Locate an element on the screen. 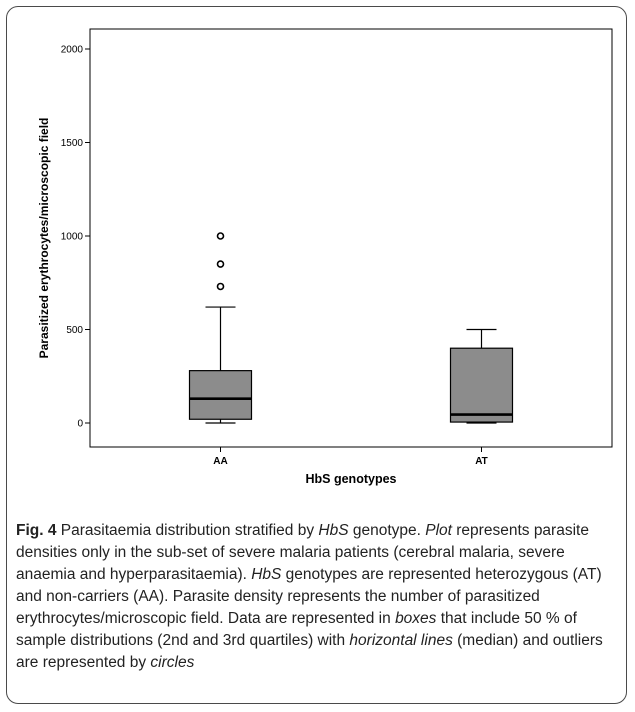 This screenshot has height=712, width=635. caption-circles-word: circles is located at coordinates (172, 662).